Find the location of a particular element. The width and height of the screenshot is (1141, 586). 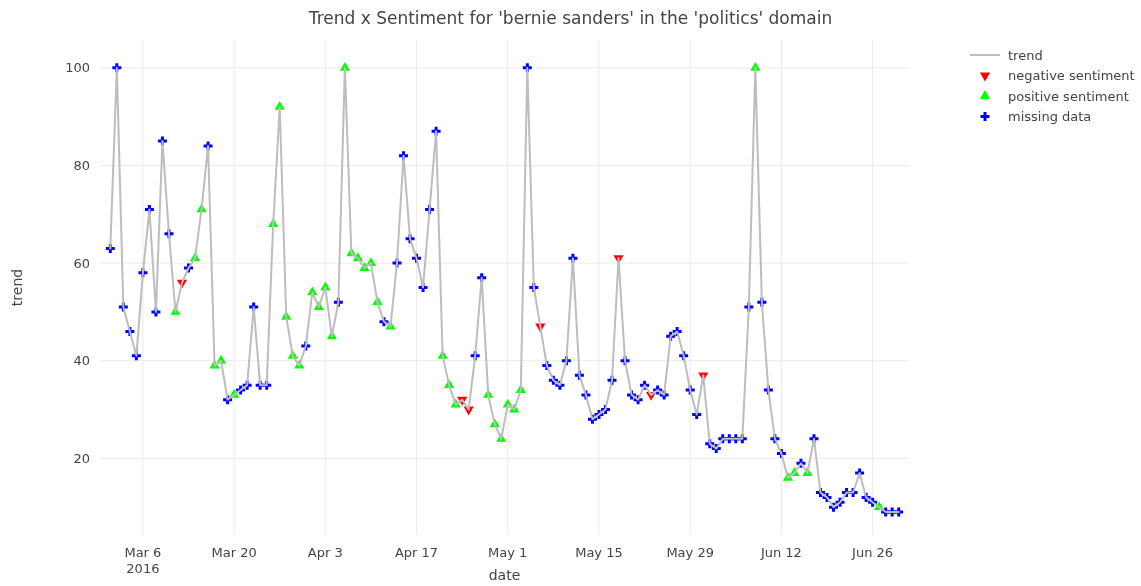

x-axis-title: date is located at coordinates (504, 575).